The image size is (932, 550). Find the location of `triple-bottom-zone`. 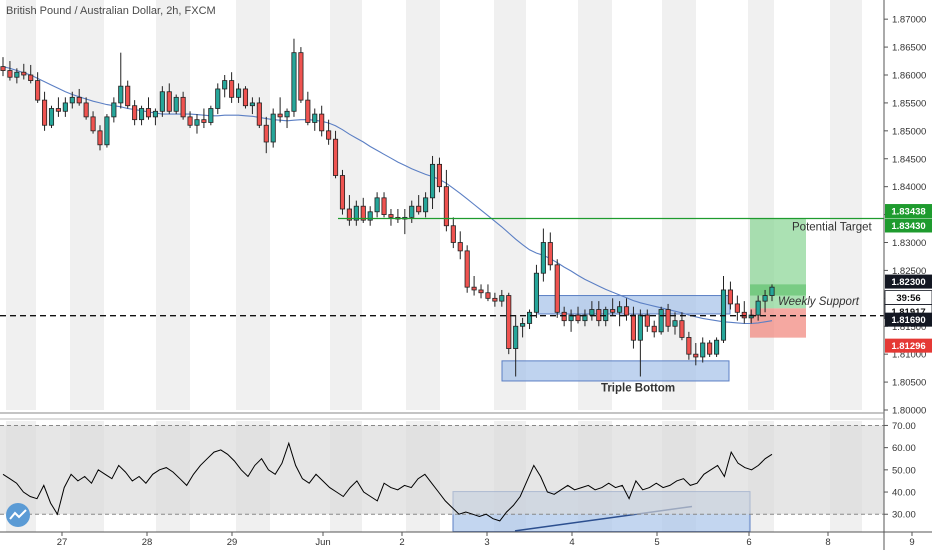

triple-bottom-zone is located at coordinates (615, 371).